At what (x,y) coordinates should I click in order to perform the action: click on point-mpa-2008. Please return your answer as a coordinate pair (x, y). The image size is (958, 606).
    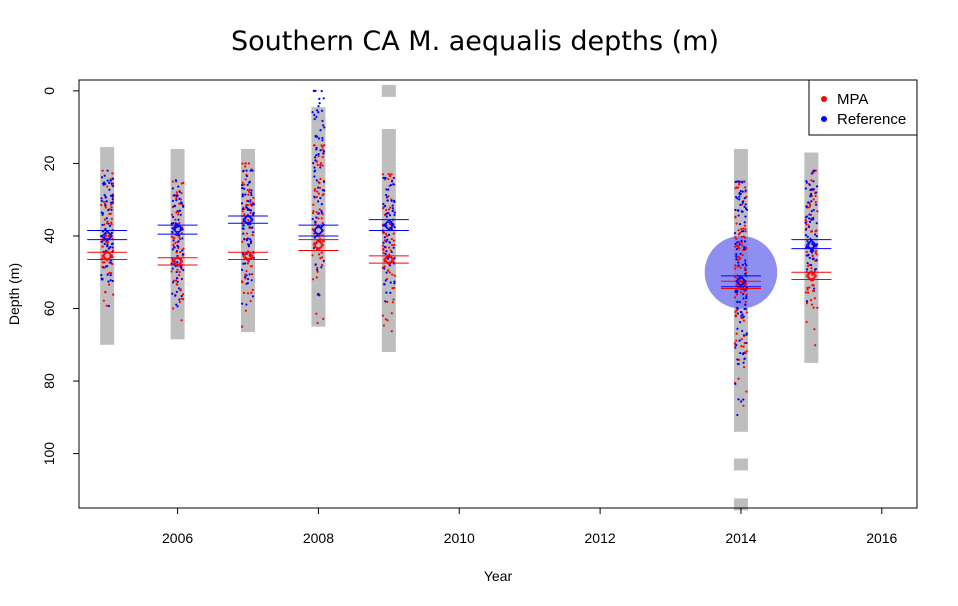
    Looking at the image, I should click on (323, 318).